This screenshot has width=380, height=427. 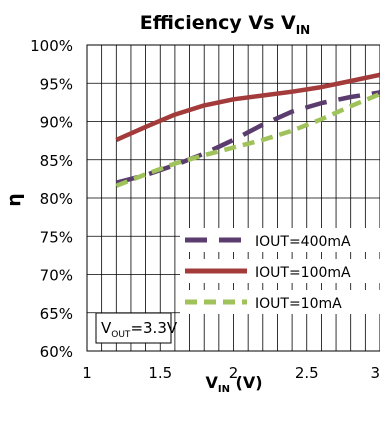 What do you see at coordinates (14, 200) in the screenshot?
I see `y-axis-label: η` at bounding box center [14, 200].